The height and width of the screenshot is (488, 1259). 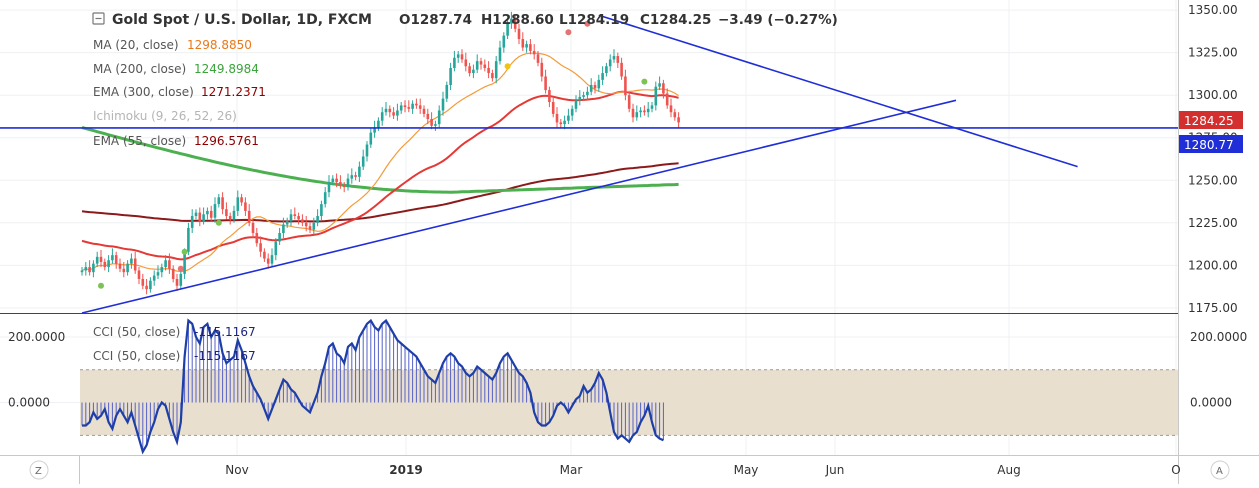 I want to click on legend-ma200-label: MA (200, close), so click(x=139, y=69).